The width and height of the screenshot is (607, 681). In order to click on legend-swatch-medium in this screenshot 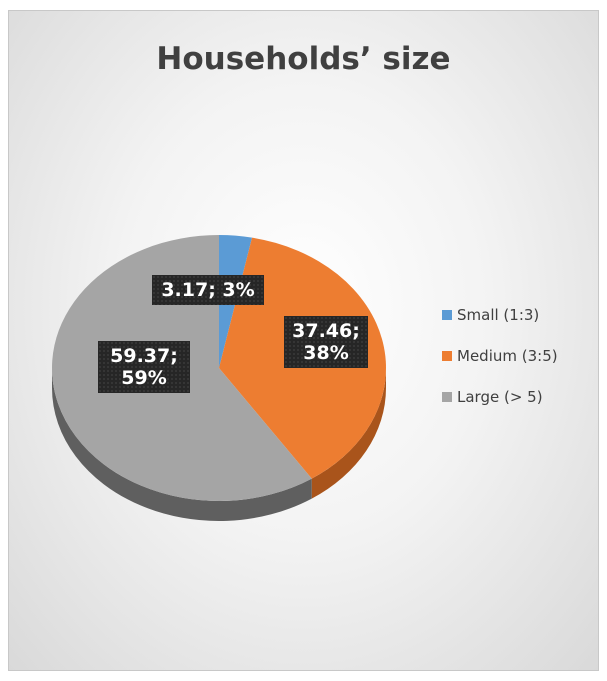, I will do `click(447, 356)`.